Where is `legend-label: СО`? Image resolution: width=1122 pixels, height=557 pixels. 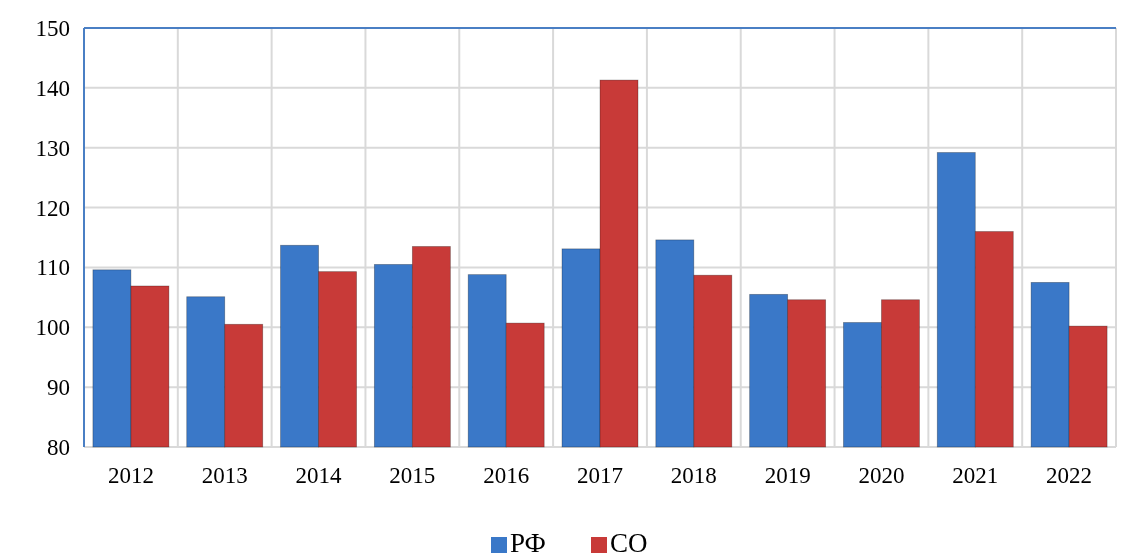 legend-label: СО is located at coordinates (629, 542).